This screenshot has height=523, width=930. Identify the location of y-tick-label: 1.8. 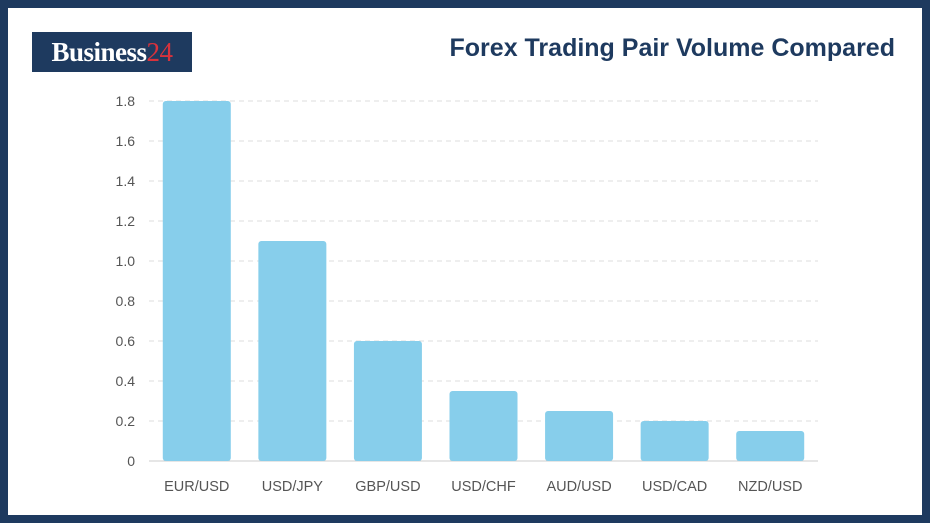
(126, 101).